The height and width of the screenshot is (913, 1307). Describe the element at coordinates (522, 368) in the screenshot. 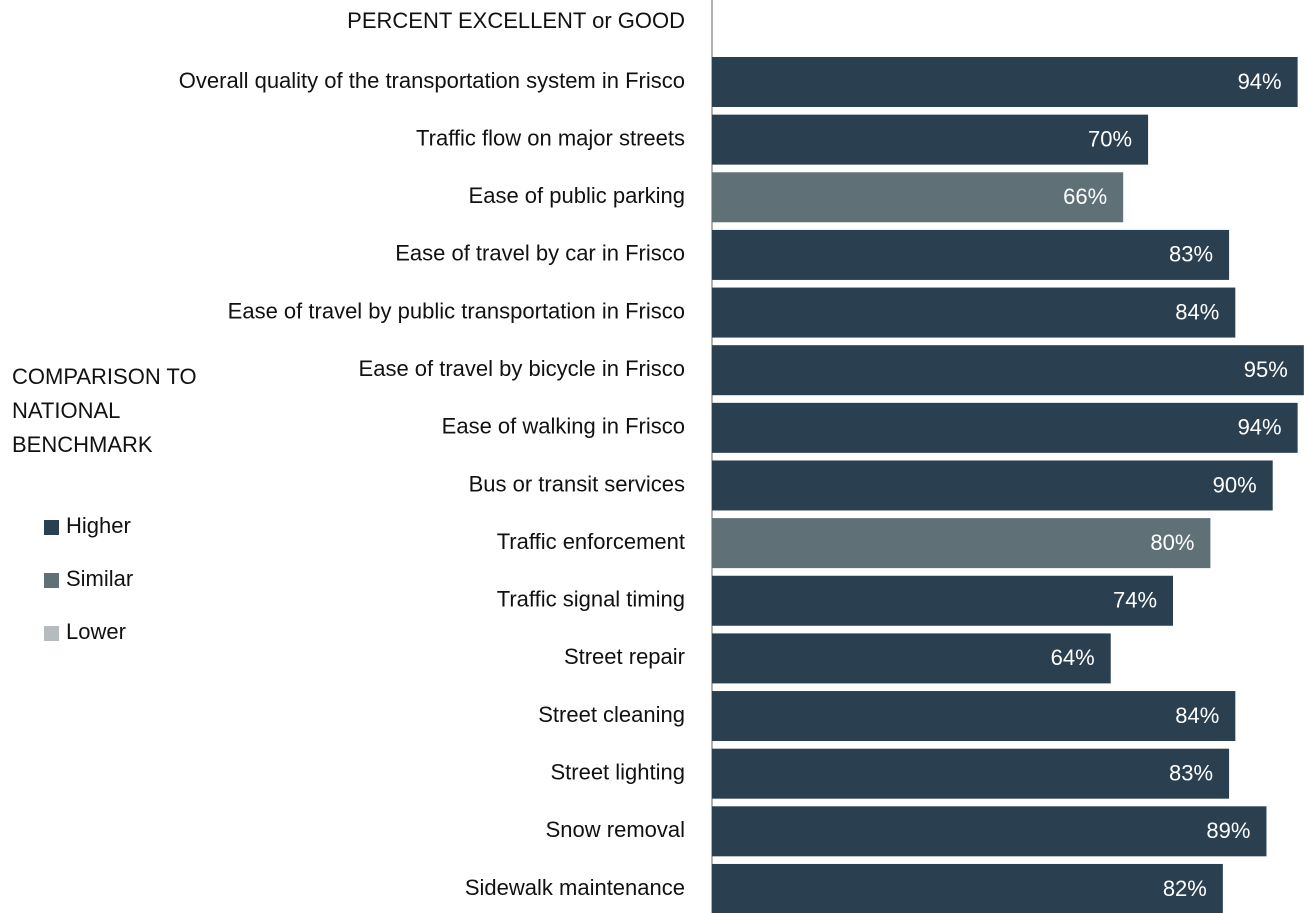

I see `category-label: Ease of travel by bicycle in Frisco` at that location.